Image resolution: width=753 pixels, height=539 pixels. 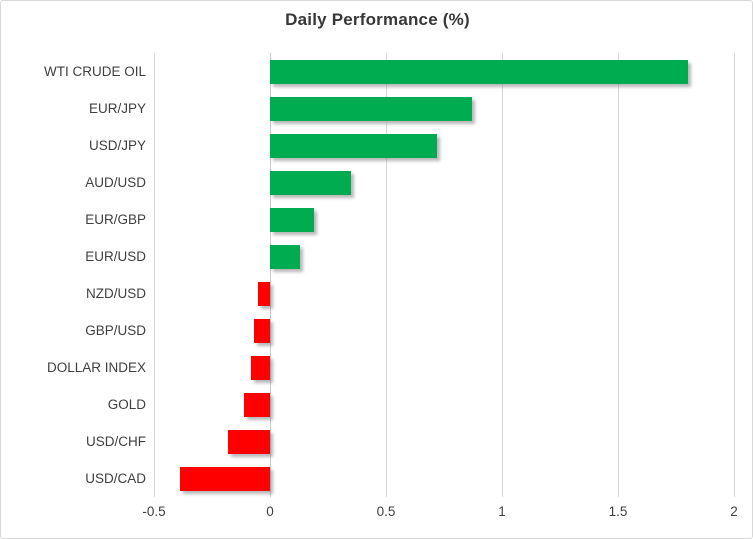 What do you see at coordinates (386, 511) in the screenshot?
I see `x-tick-label: 0.5` at bounding box center [386, 511].